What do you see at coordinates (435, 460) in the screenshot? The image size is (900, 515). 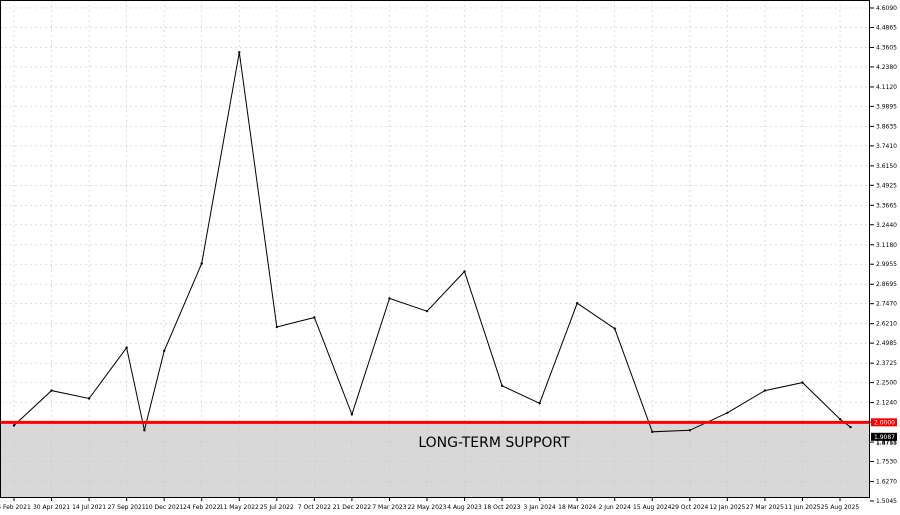 I see `support-zone` at bounding box center [435, 460].